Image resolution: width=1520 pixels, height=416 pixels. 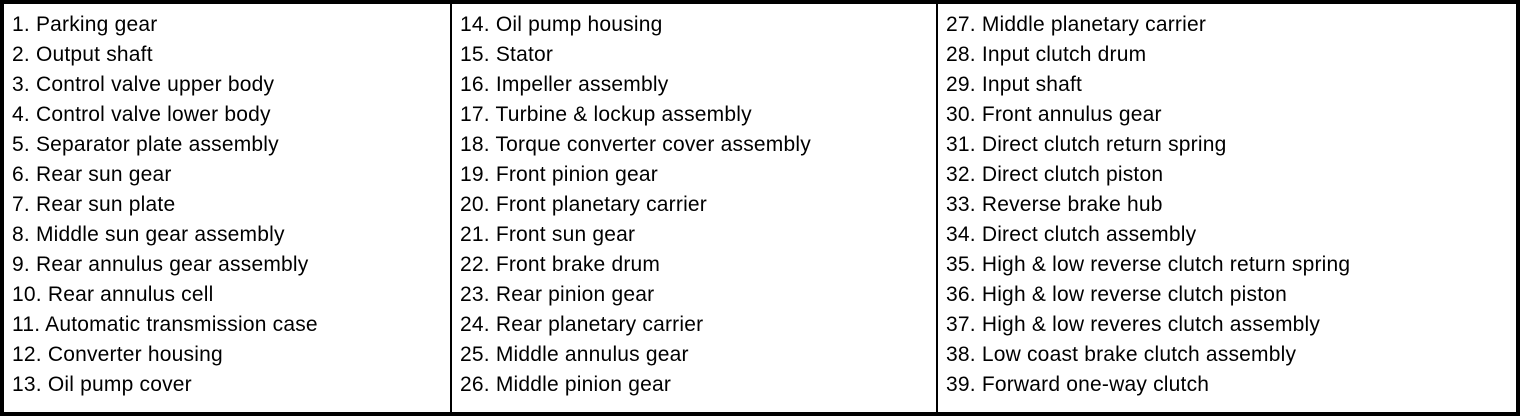 I want to click on legend-item: 36. High & low reverse clutch piston, so click(x=1117, y=294).